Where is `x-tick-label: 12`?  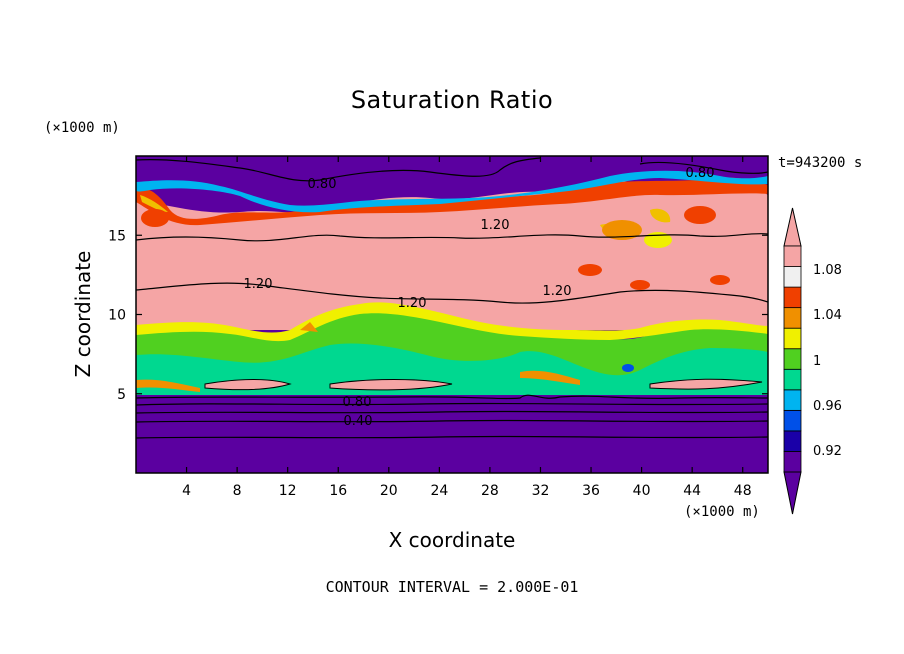
x-tick-label: 12 is located at coordinates (288, 491).